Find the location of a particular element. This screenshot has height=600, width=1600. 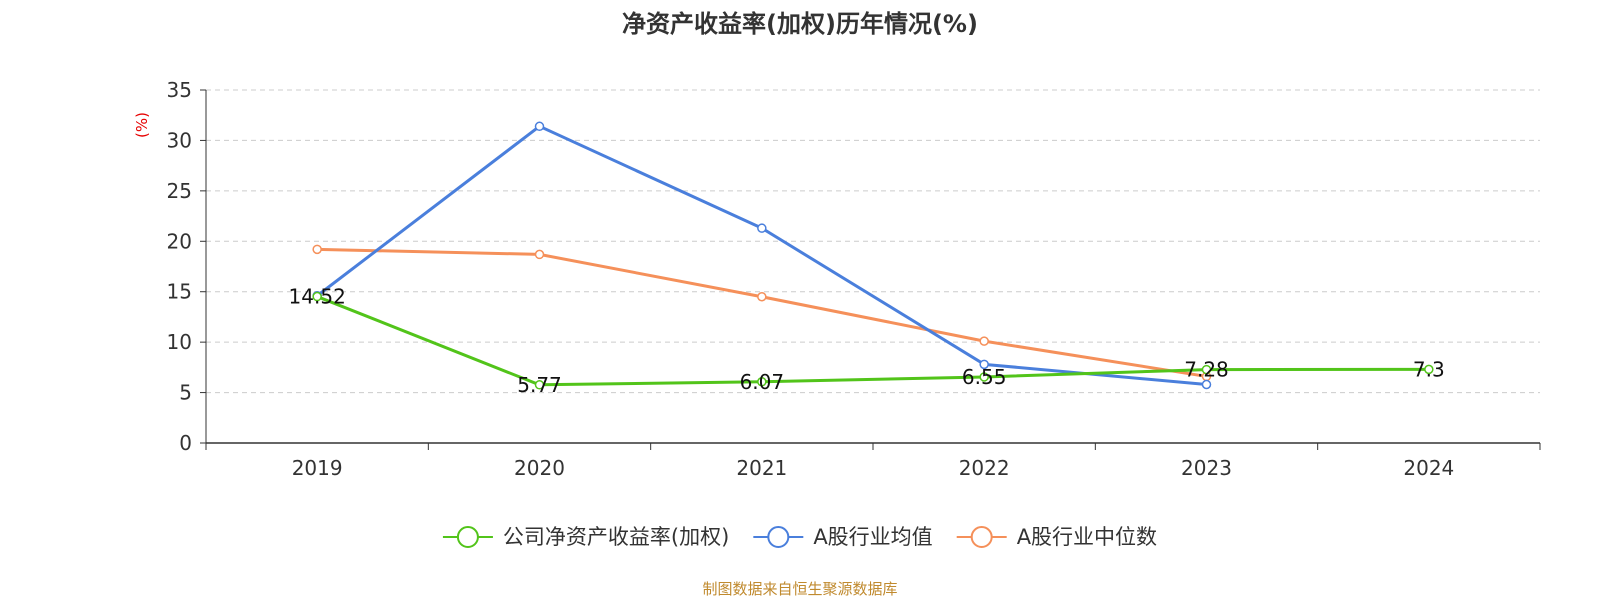

x-tick-label: 2020 is located at coordinates (539, 468).